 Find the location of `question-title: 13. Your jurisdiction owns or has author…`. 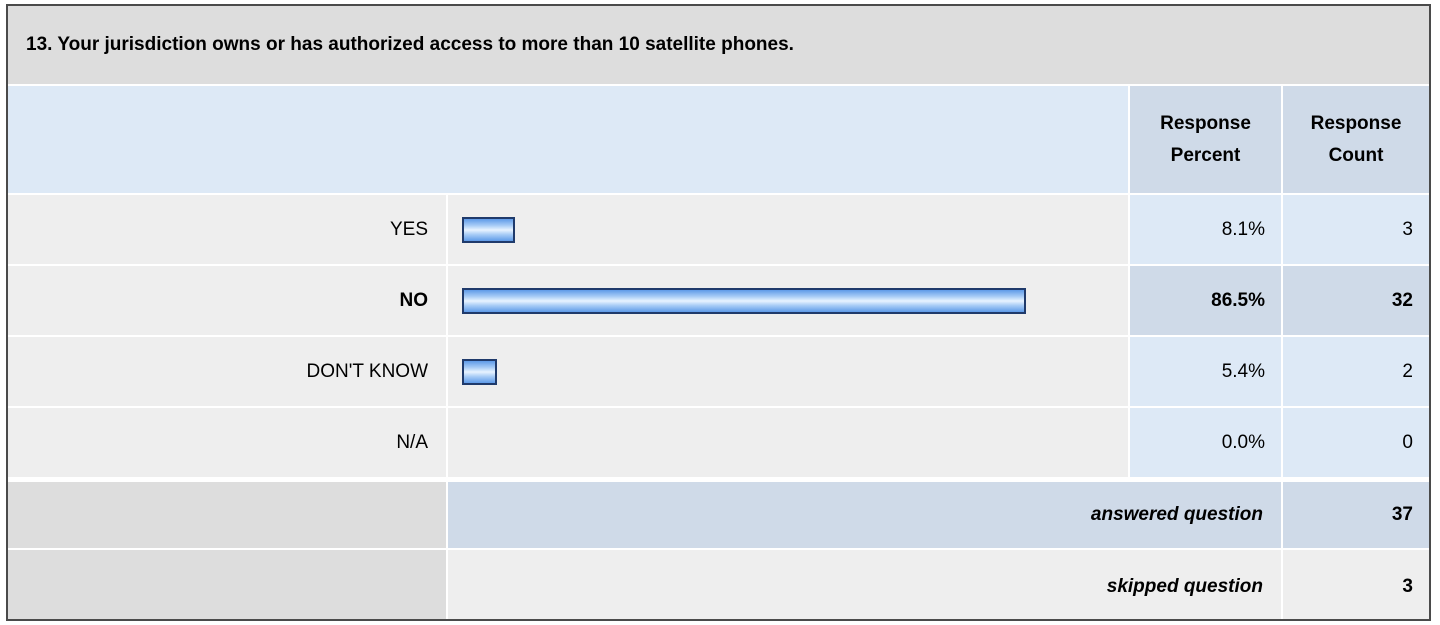

question-title: 13. Your jurisdiction owns or has author… is located at coordinates (718, 45).